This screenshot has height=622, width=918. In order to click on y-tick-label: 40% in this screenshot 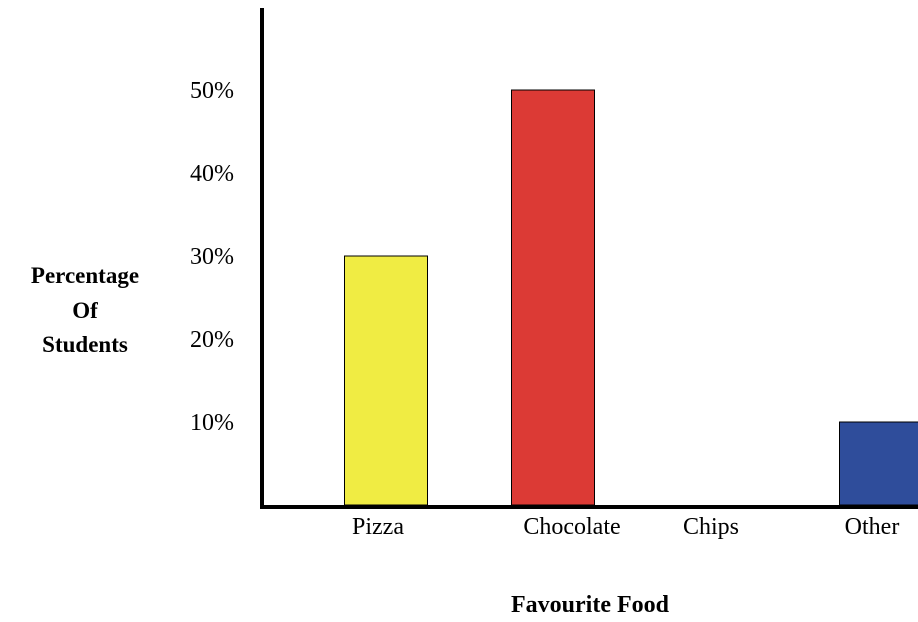, I will do `click(212, 174)`.